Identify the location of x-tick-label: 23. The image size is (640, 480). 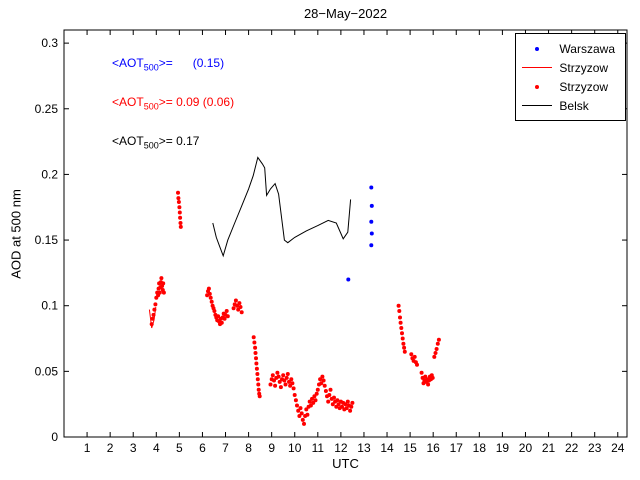
(595, 448).